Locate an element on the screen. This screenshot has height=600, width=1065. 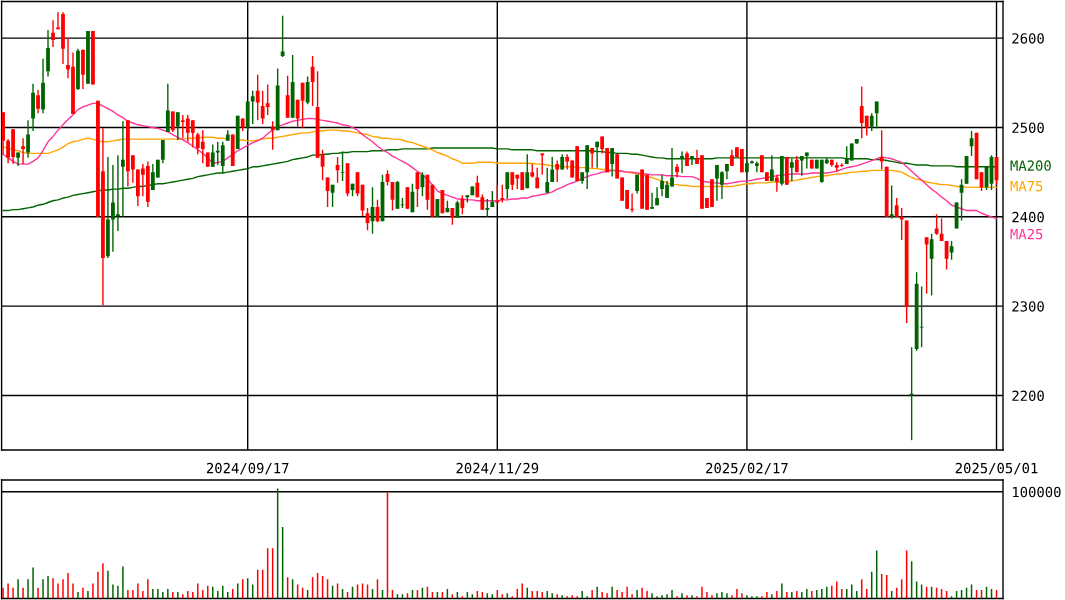
x-tick-label: 2024/11/29 is located at coordinates (497, 468).